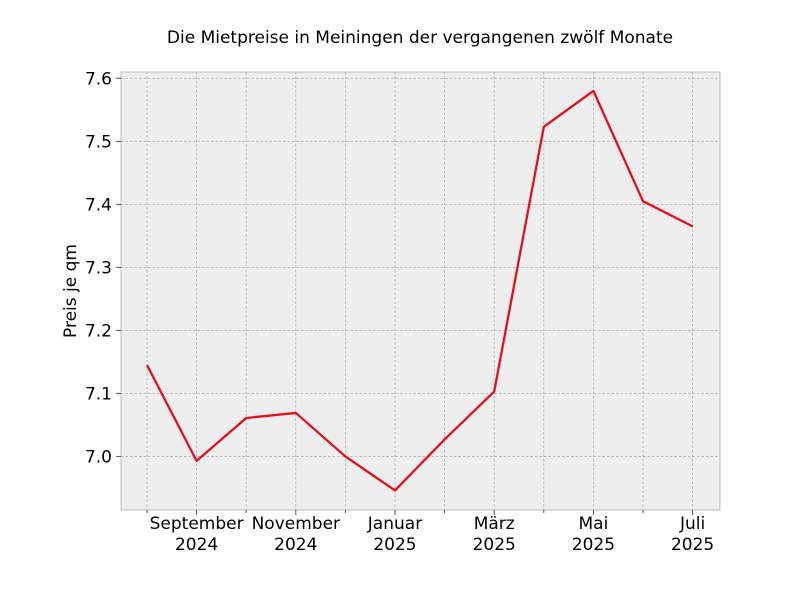 This screenshot has width=800, height=600. Describe the element at coordinates (494, 524) in the screenshot. I see `x-tick-label-month: März` at that location.